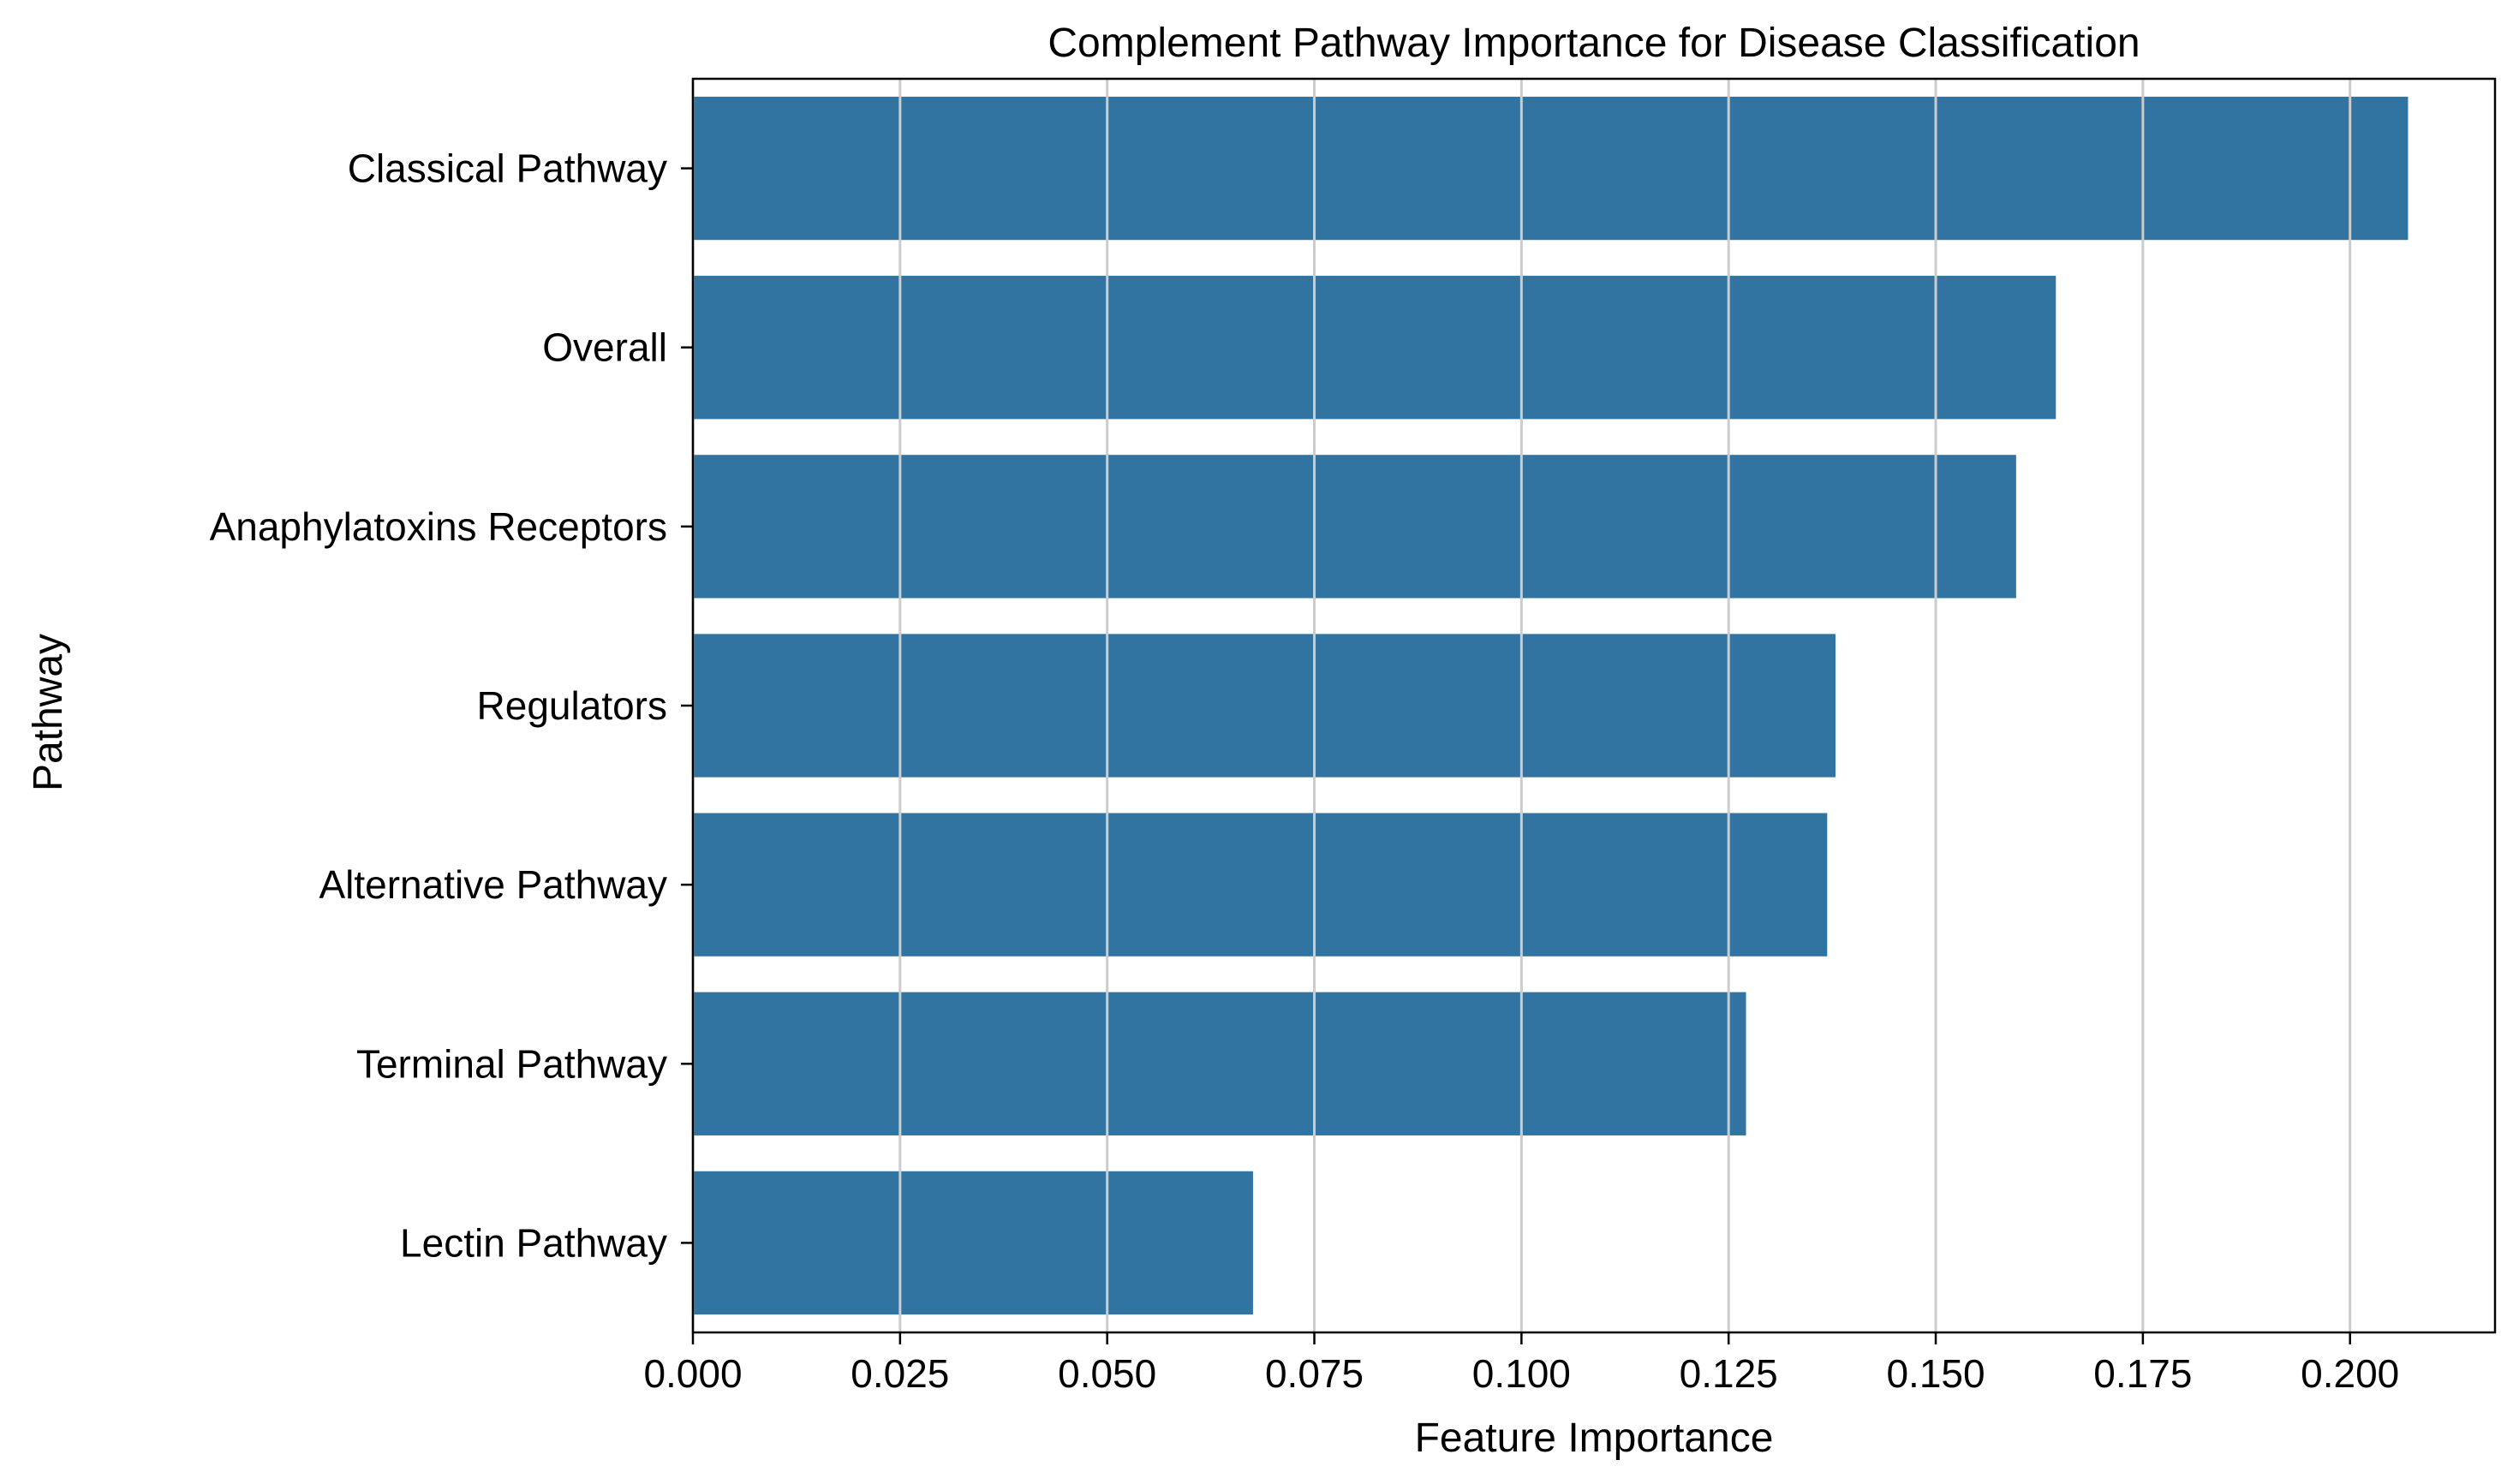  What do you see at coordinates (533, 1242) in the screenshot?
I see `y-tick-label: Lectin Pathway` at bounding box center [533, 1242].